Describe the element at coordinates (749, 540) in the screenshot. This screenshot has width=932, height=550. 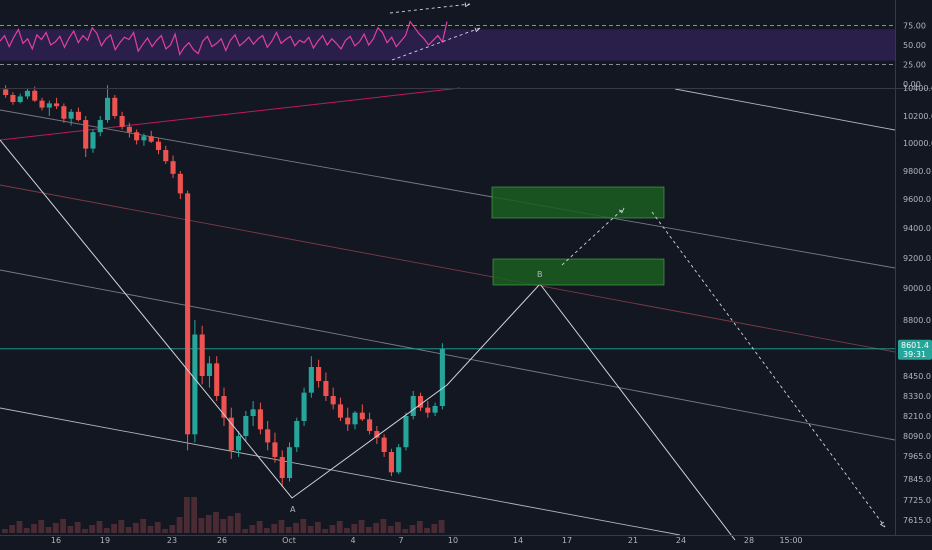
I see `time-tick-label: 28` at that location.